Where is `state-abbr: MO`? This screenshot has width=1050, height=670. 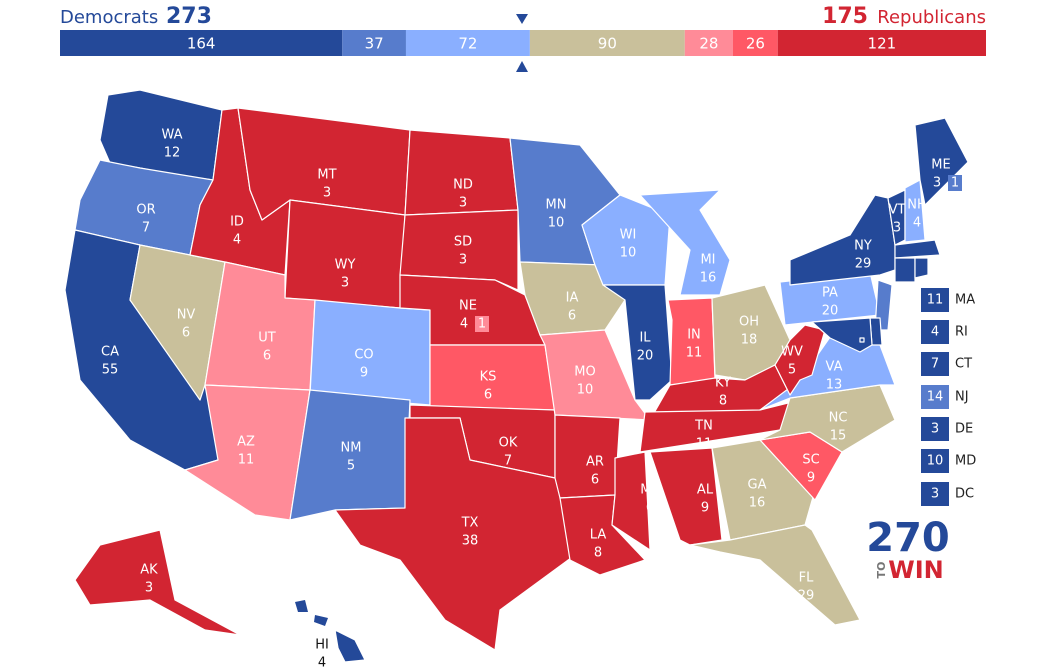 state-abbr: MO is located at coordinates (584, 372).